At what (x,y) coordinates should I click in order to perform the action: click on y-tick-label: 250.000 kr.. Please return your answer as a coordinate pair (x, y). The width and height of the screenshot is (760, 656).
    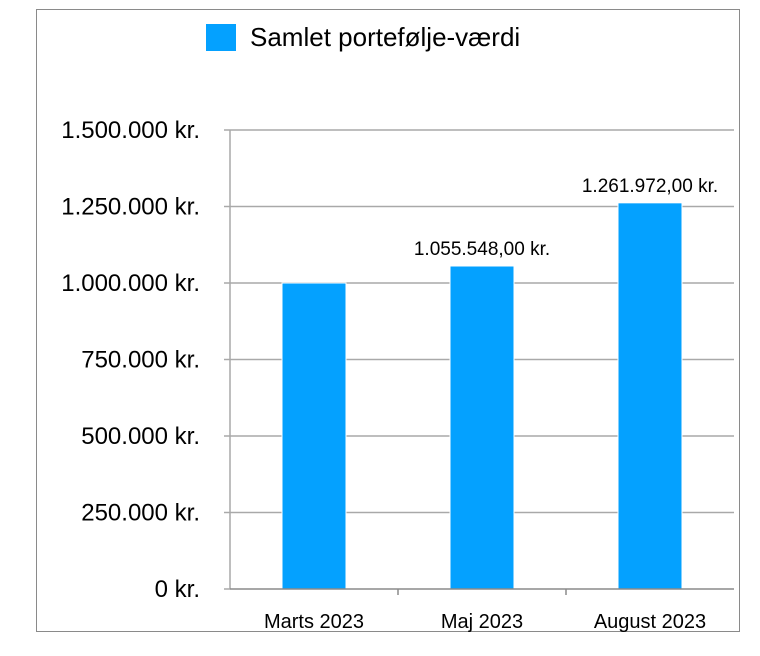
    Looking at the image, I should click on (140, 513).